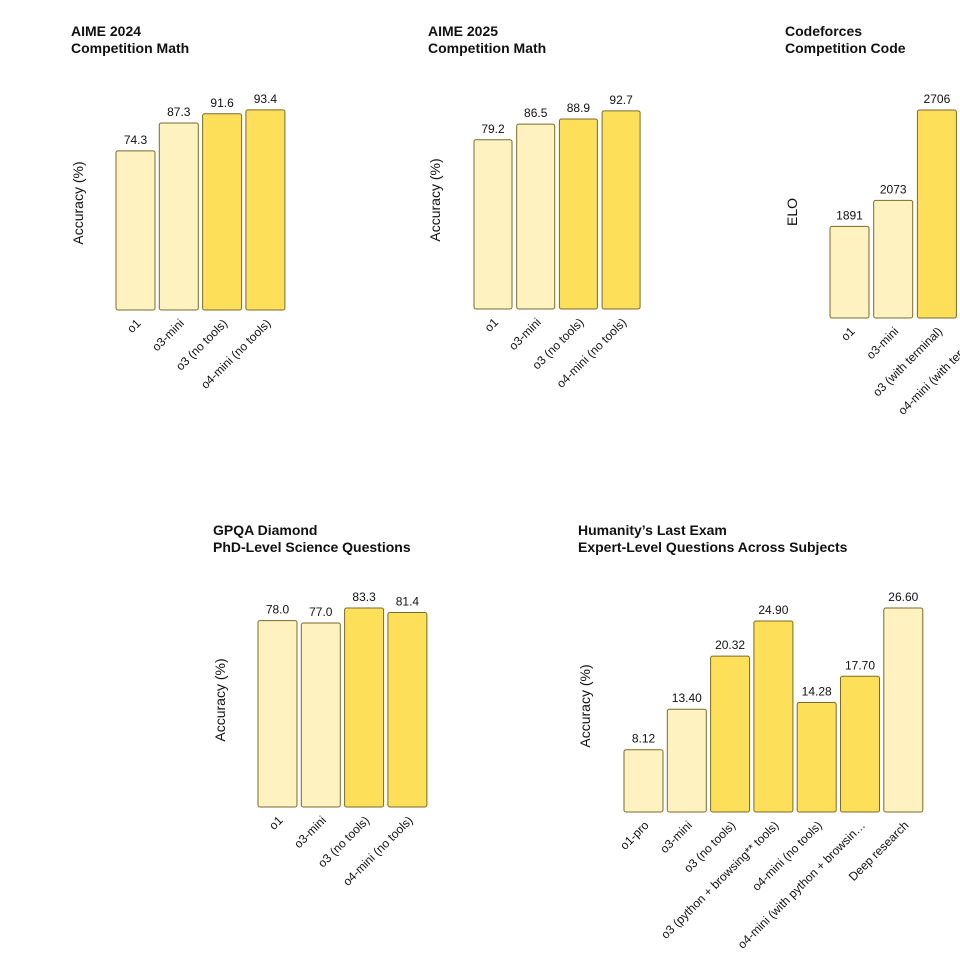 The width and height of the screenshot is (960, 980). I want to click on value-label: 93.4, so click(266, 99).